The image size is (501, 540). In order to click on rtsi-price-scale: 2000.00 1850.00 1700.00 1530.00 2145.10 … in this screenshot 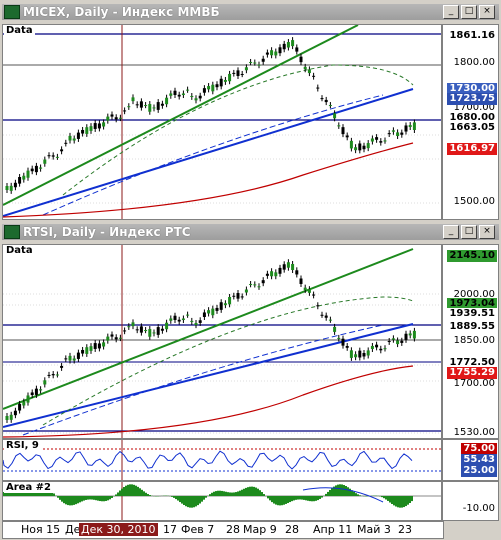, I will do `click(470, 341)`.